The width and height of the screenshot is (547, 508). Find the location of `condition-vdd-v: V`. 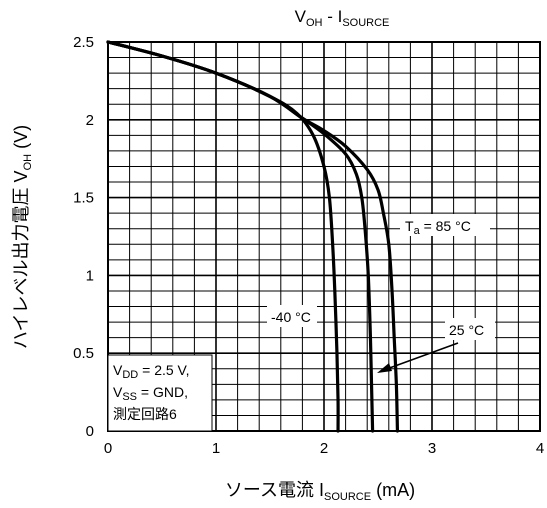

condition-vdd-v: V is located at coordinates (118, 370).